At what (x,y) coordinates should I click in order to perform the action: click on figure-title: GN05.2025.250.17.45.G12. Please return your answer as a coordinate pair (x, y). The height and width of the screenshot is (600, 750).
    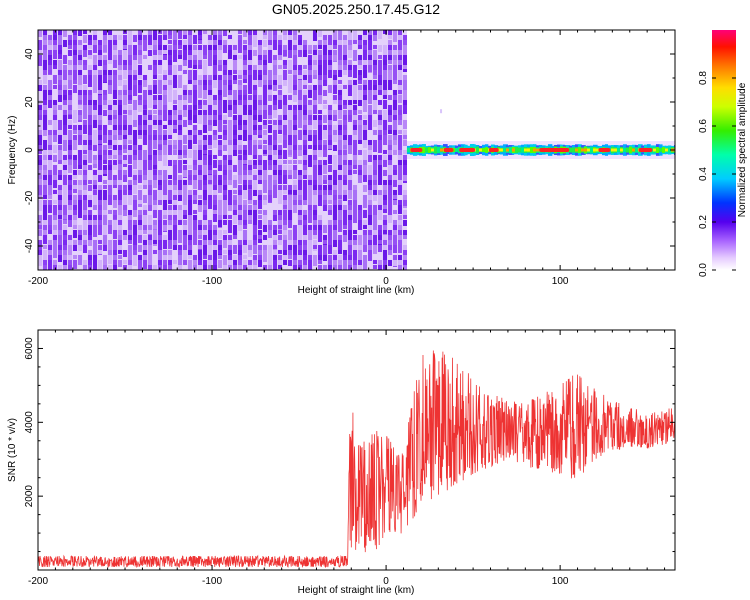
    Looking at the image, I should click on (356, 9).